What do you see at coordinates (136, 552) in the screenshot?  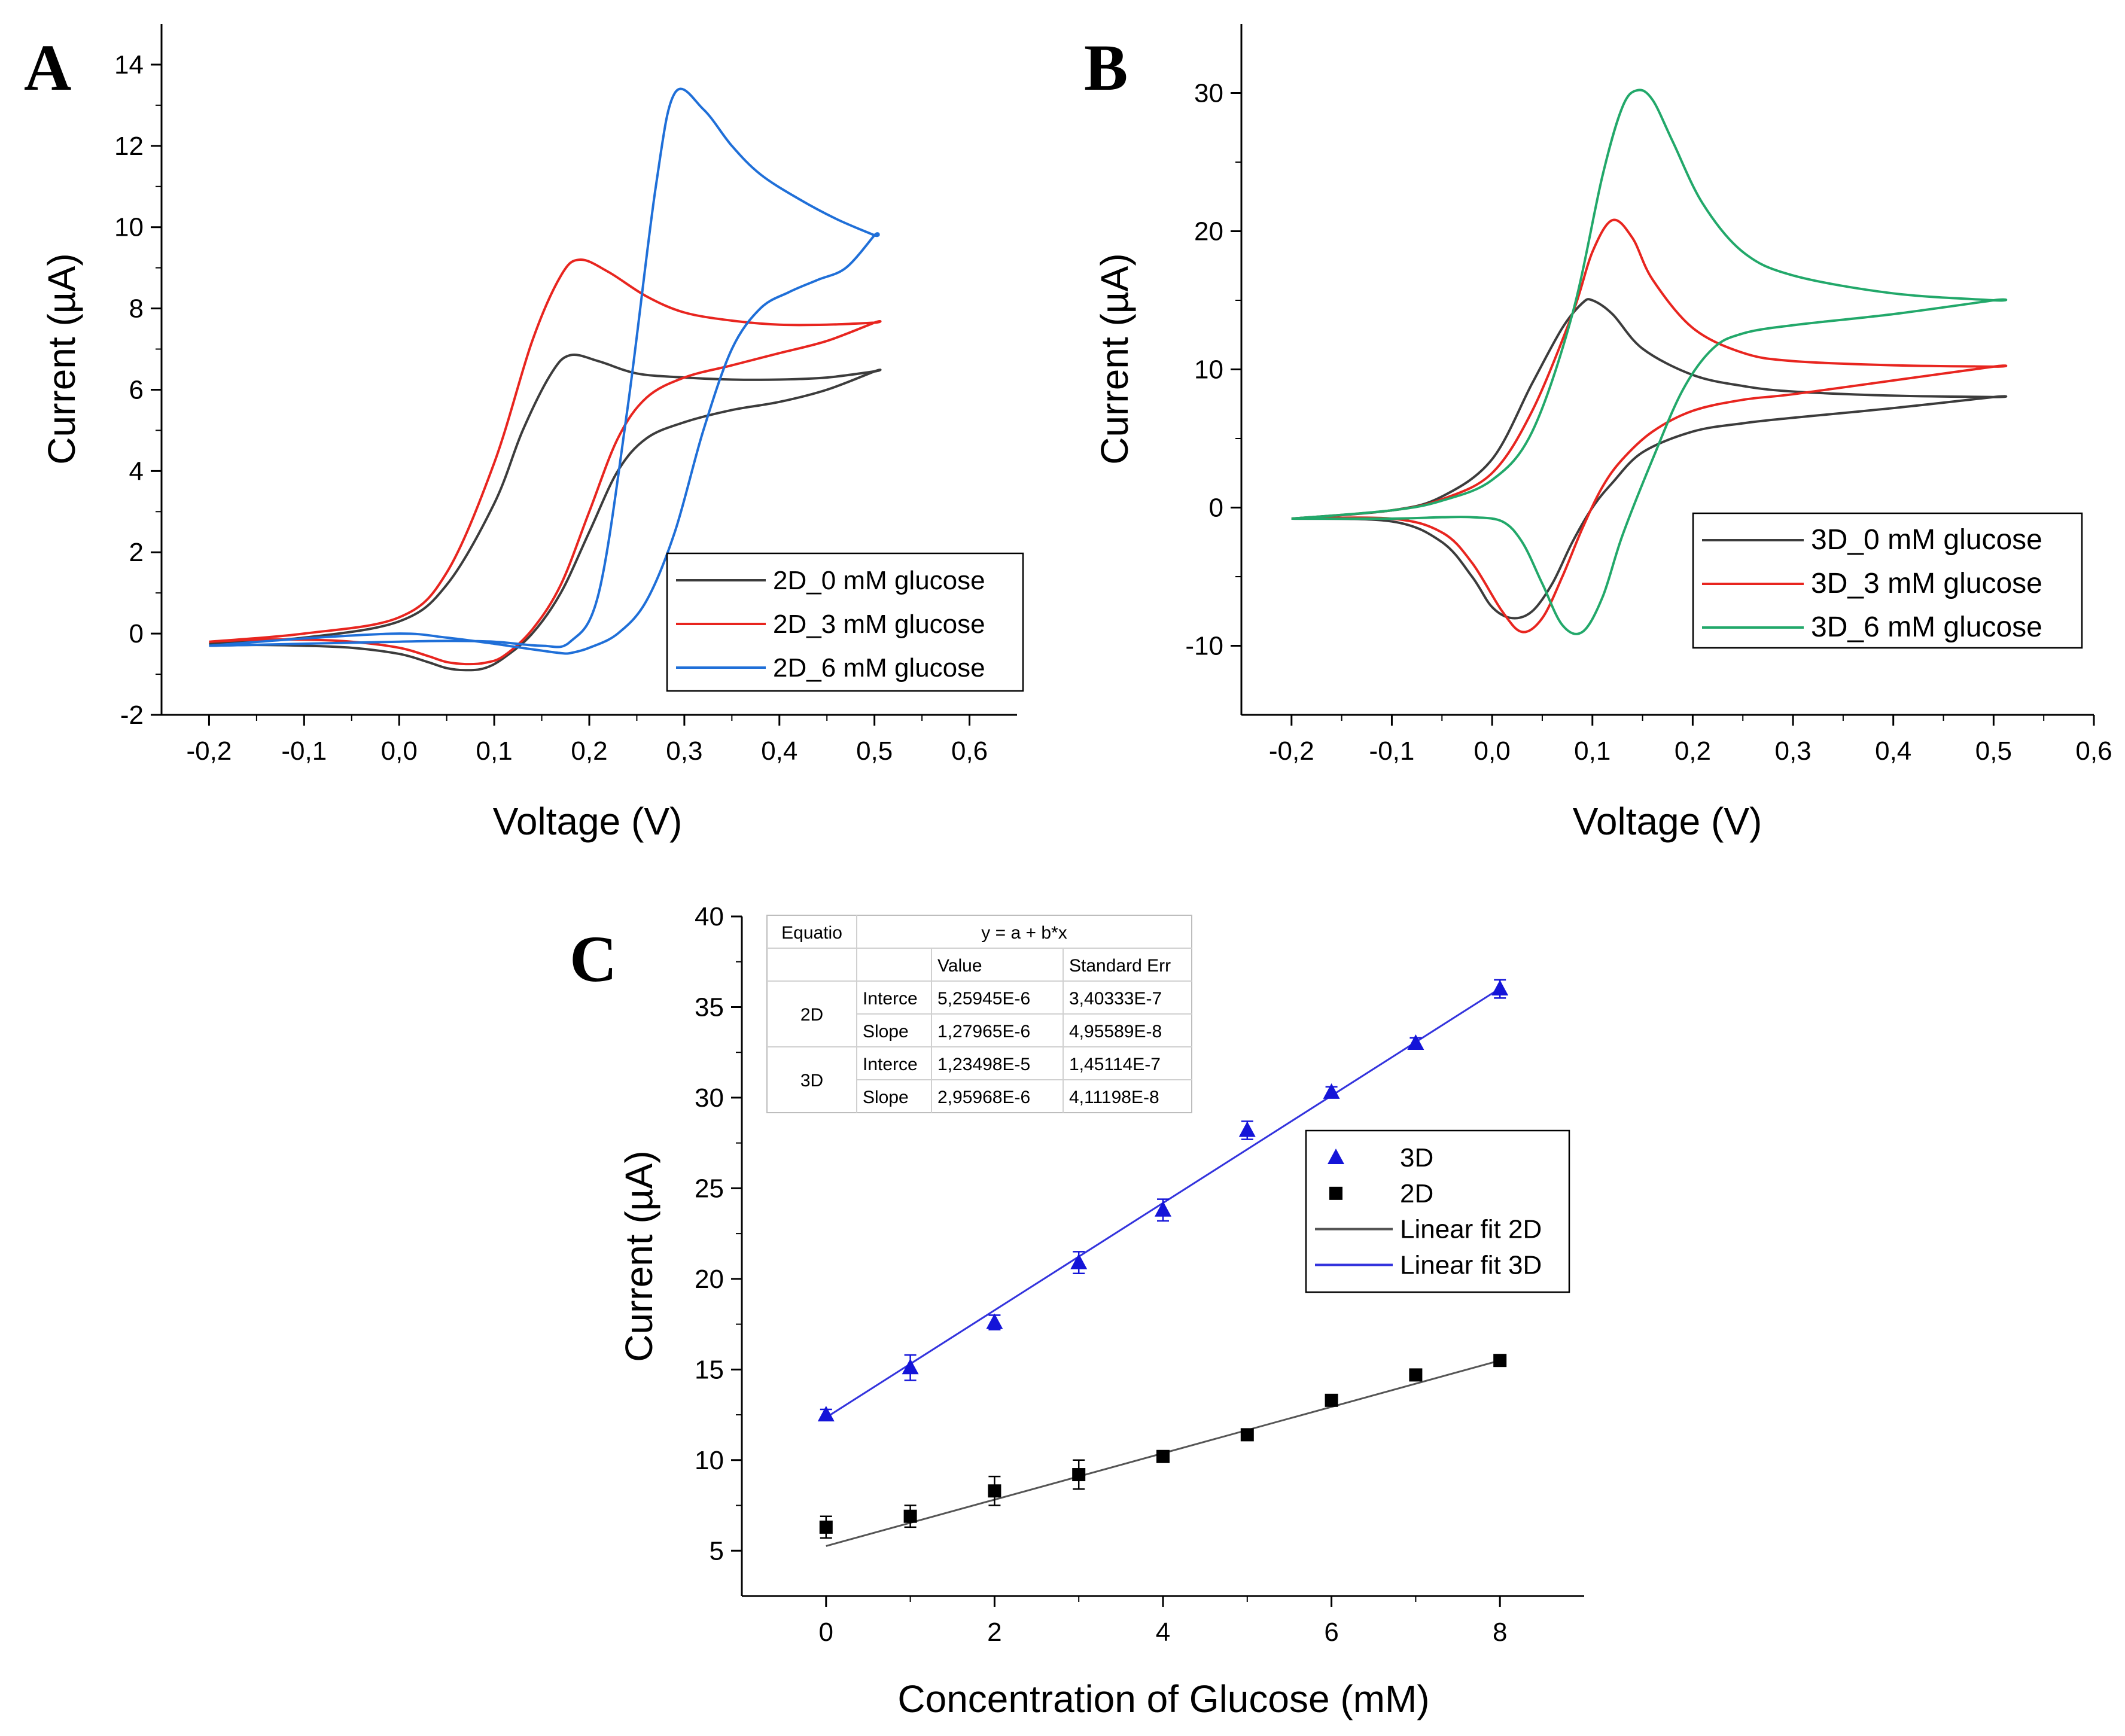 I see `y-tick-label: 2` at bounding box center [136, 552].